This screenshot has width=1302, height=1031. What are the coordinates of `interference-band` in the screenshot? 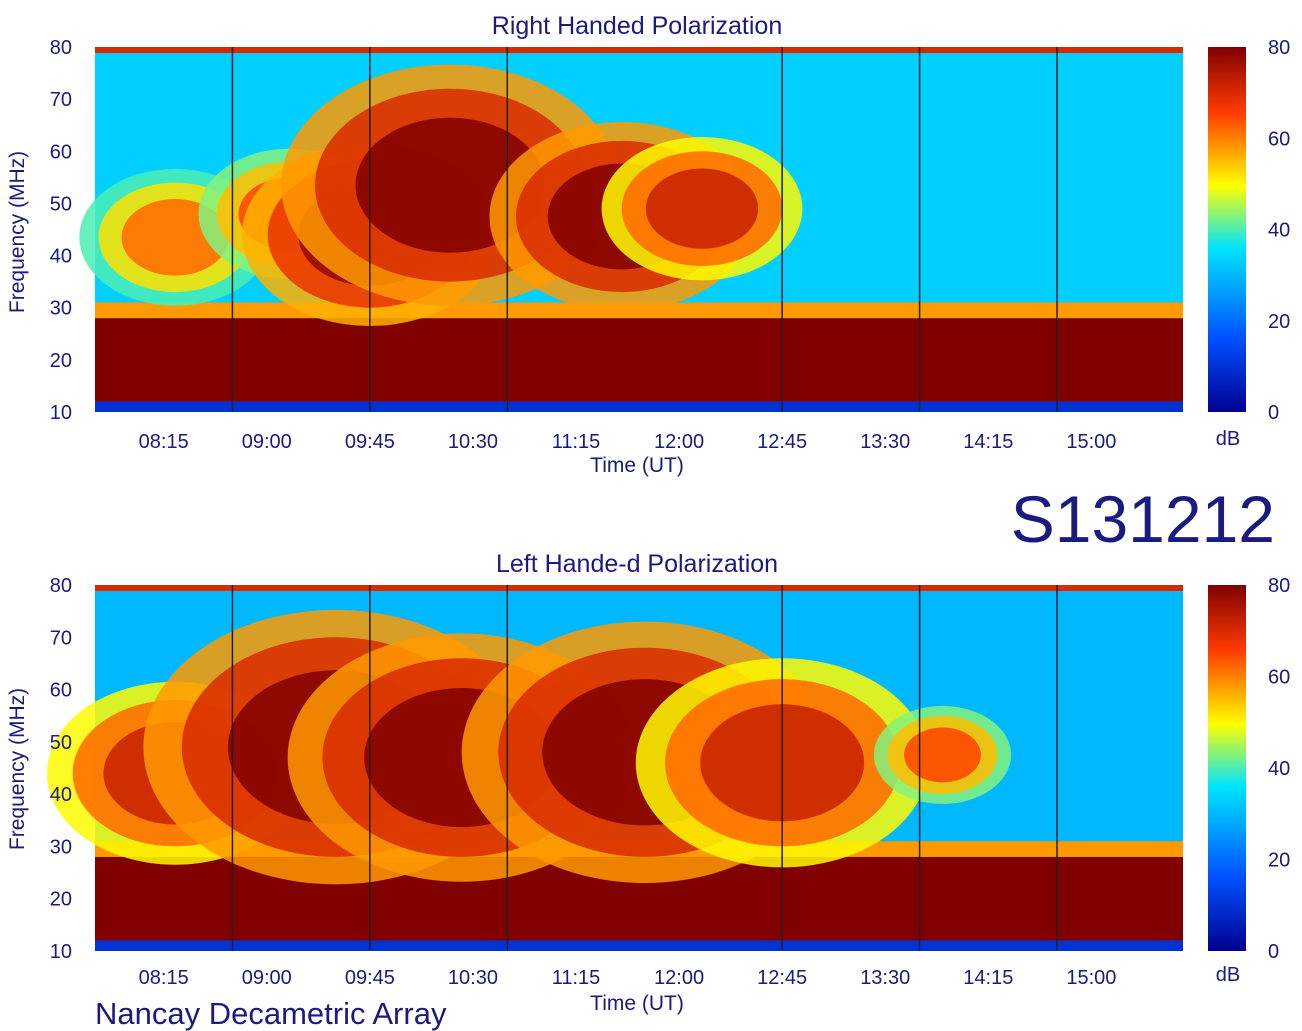 It's located at (639, 360).